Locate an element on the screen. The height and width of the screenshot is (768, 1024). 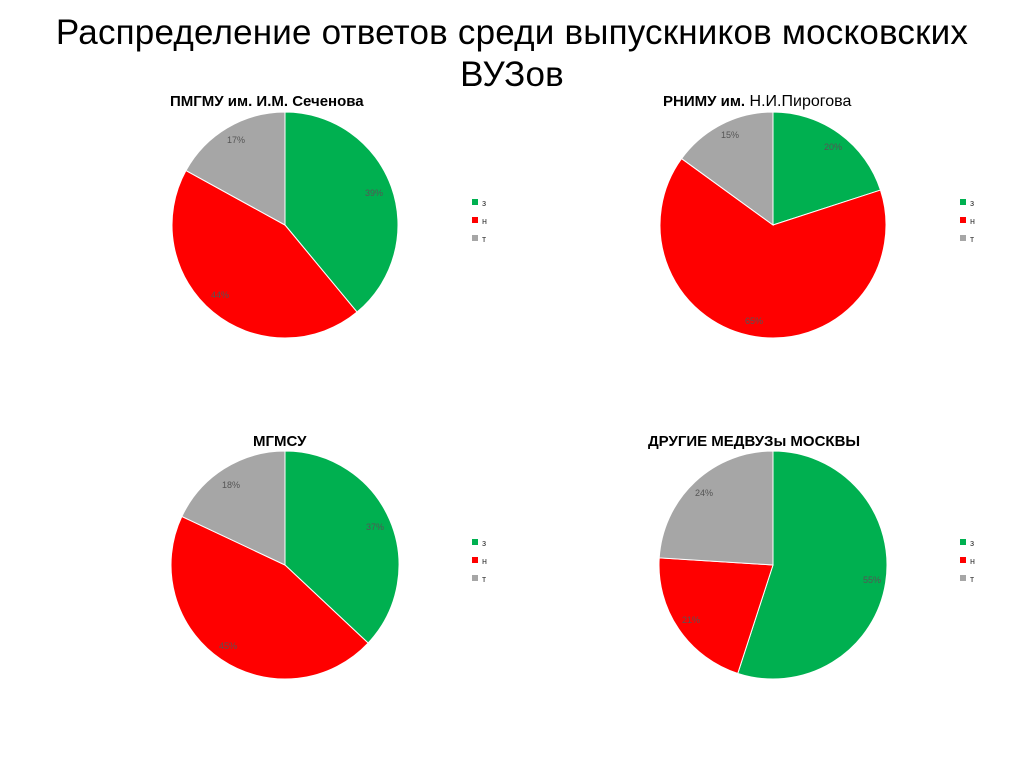
chart-title: МГМСУ is located at coordinates (280, 441).